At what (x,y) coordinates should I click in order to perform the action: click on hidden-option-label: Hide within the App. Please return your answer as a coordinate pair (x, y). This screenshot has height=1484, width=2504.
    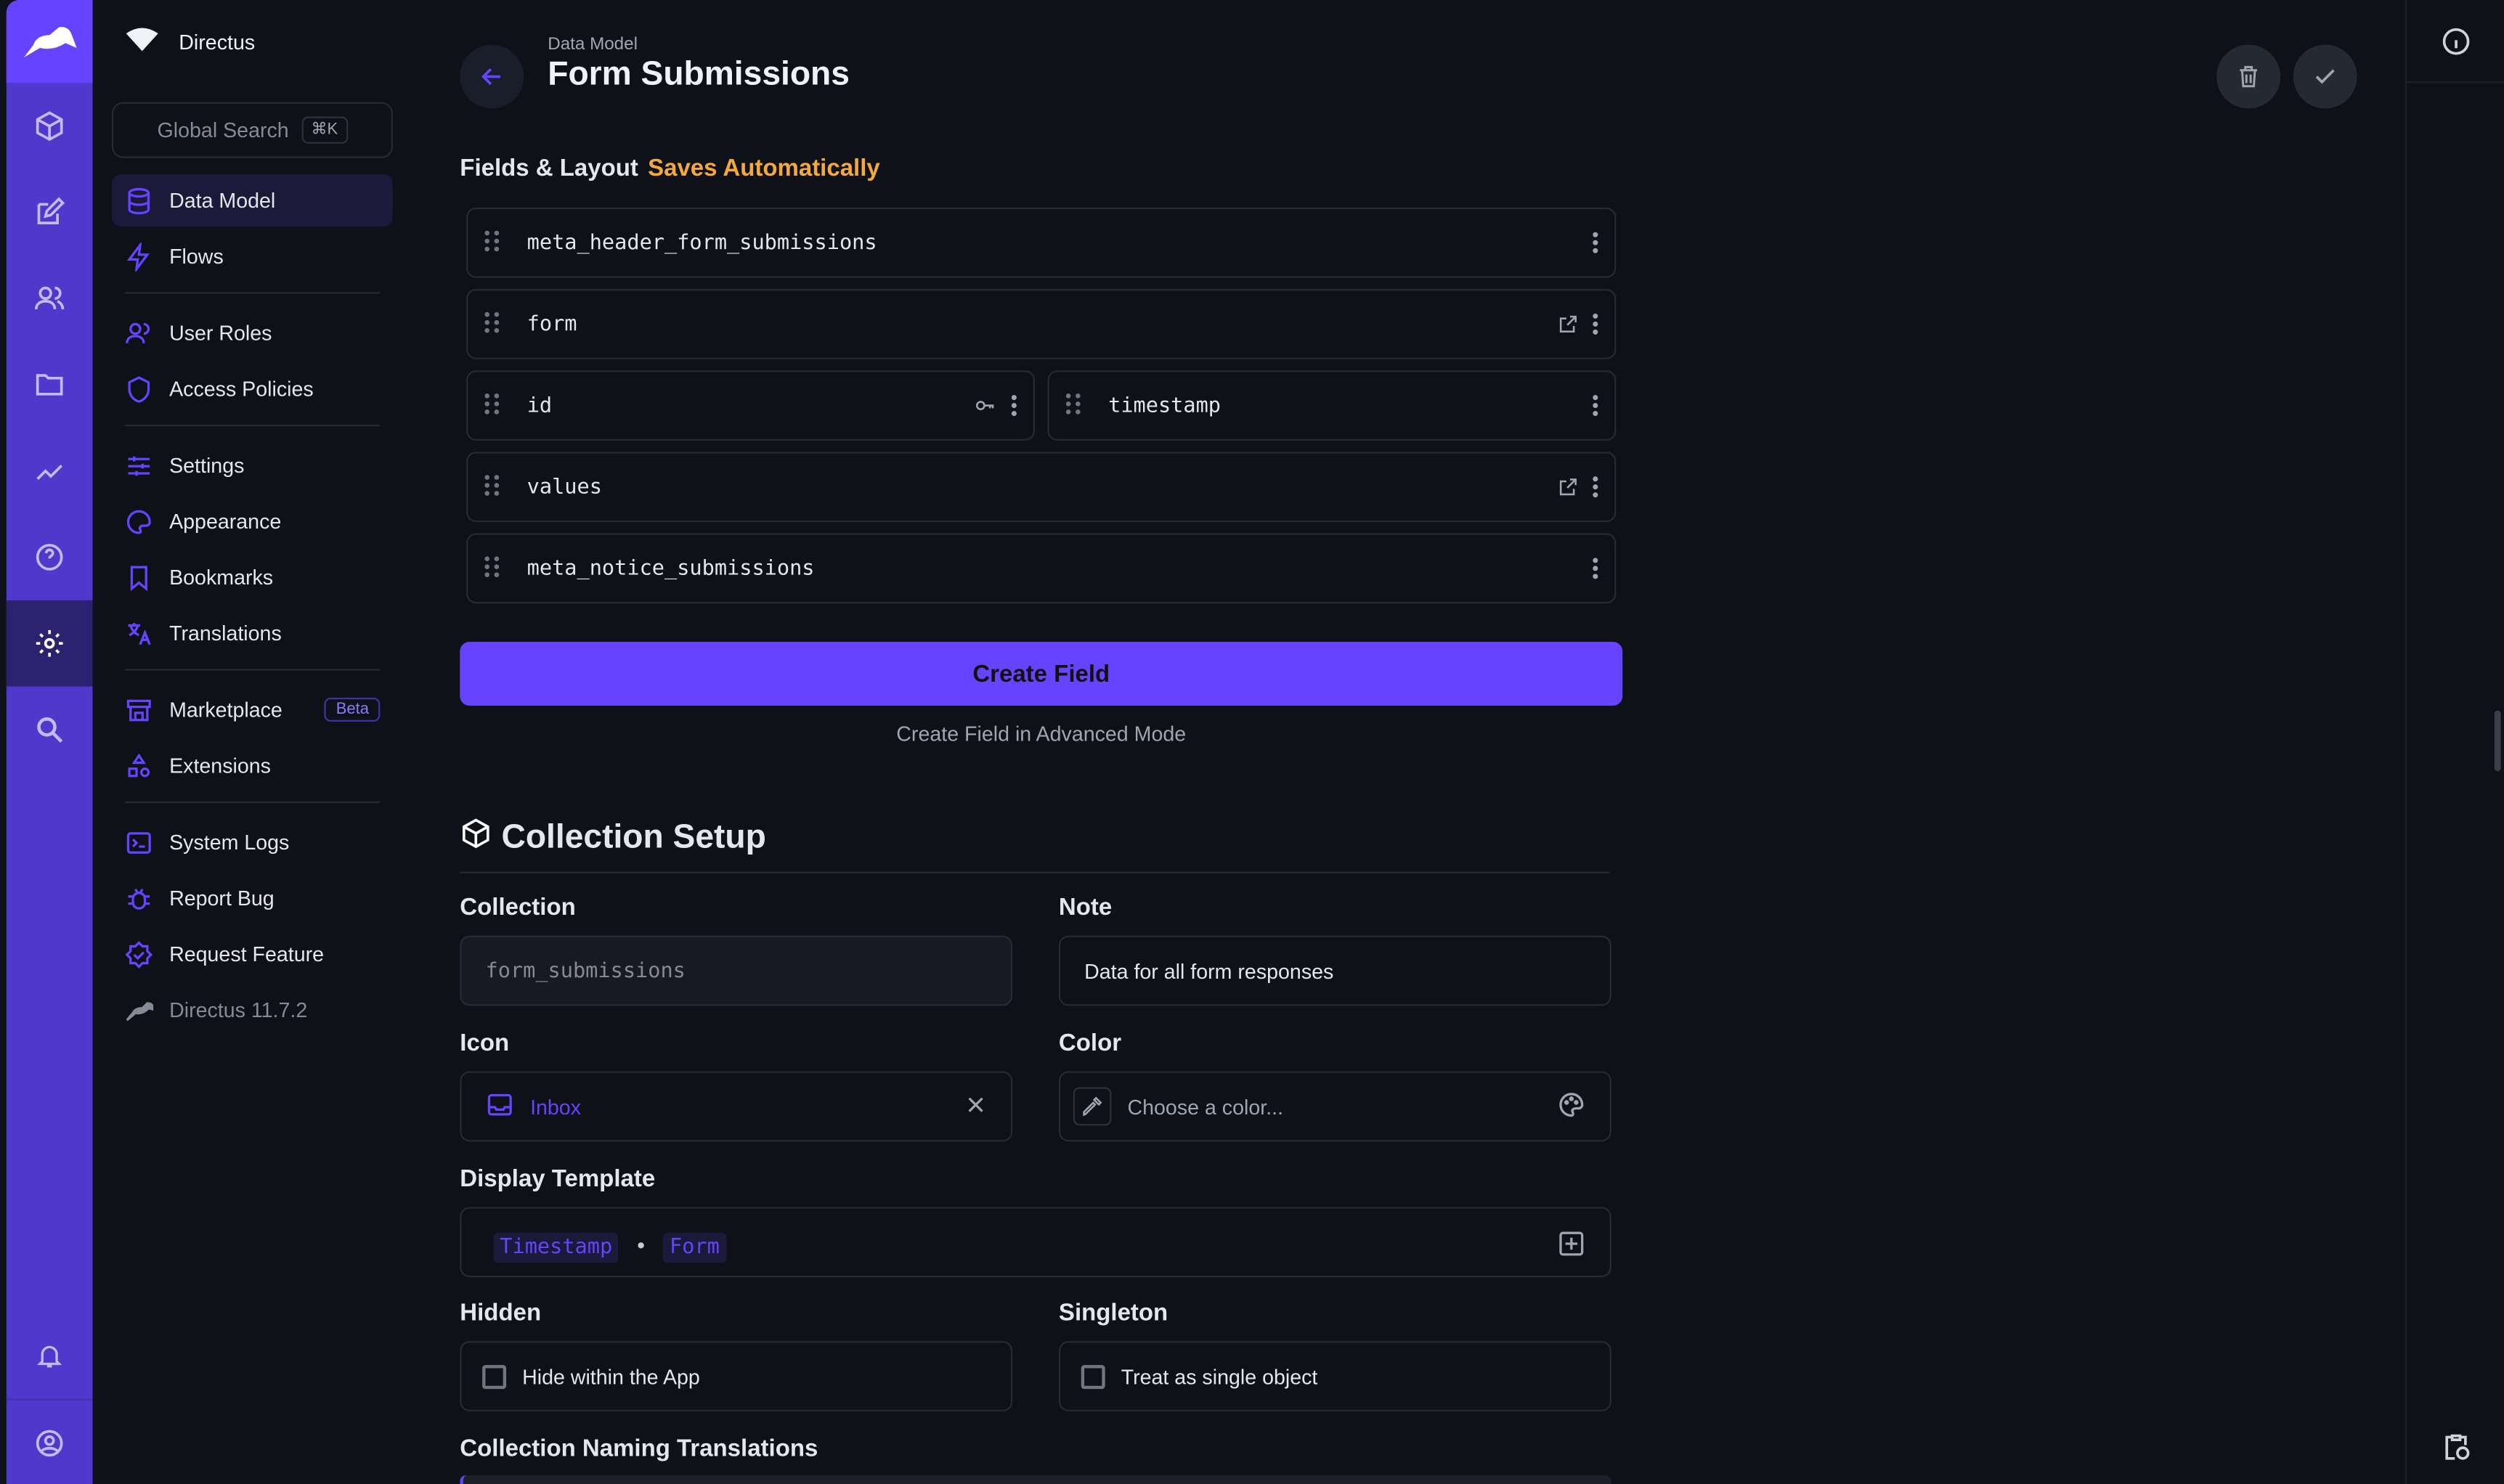
    Looking at the image, I should click on (611, 1376).